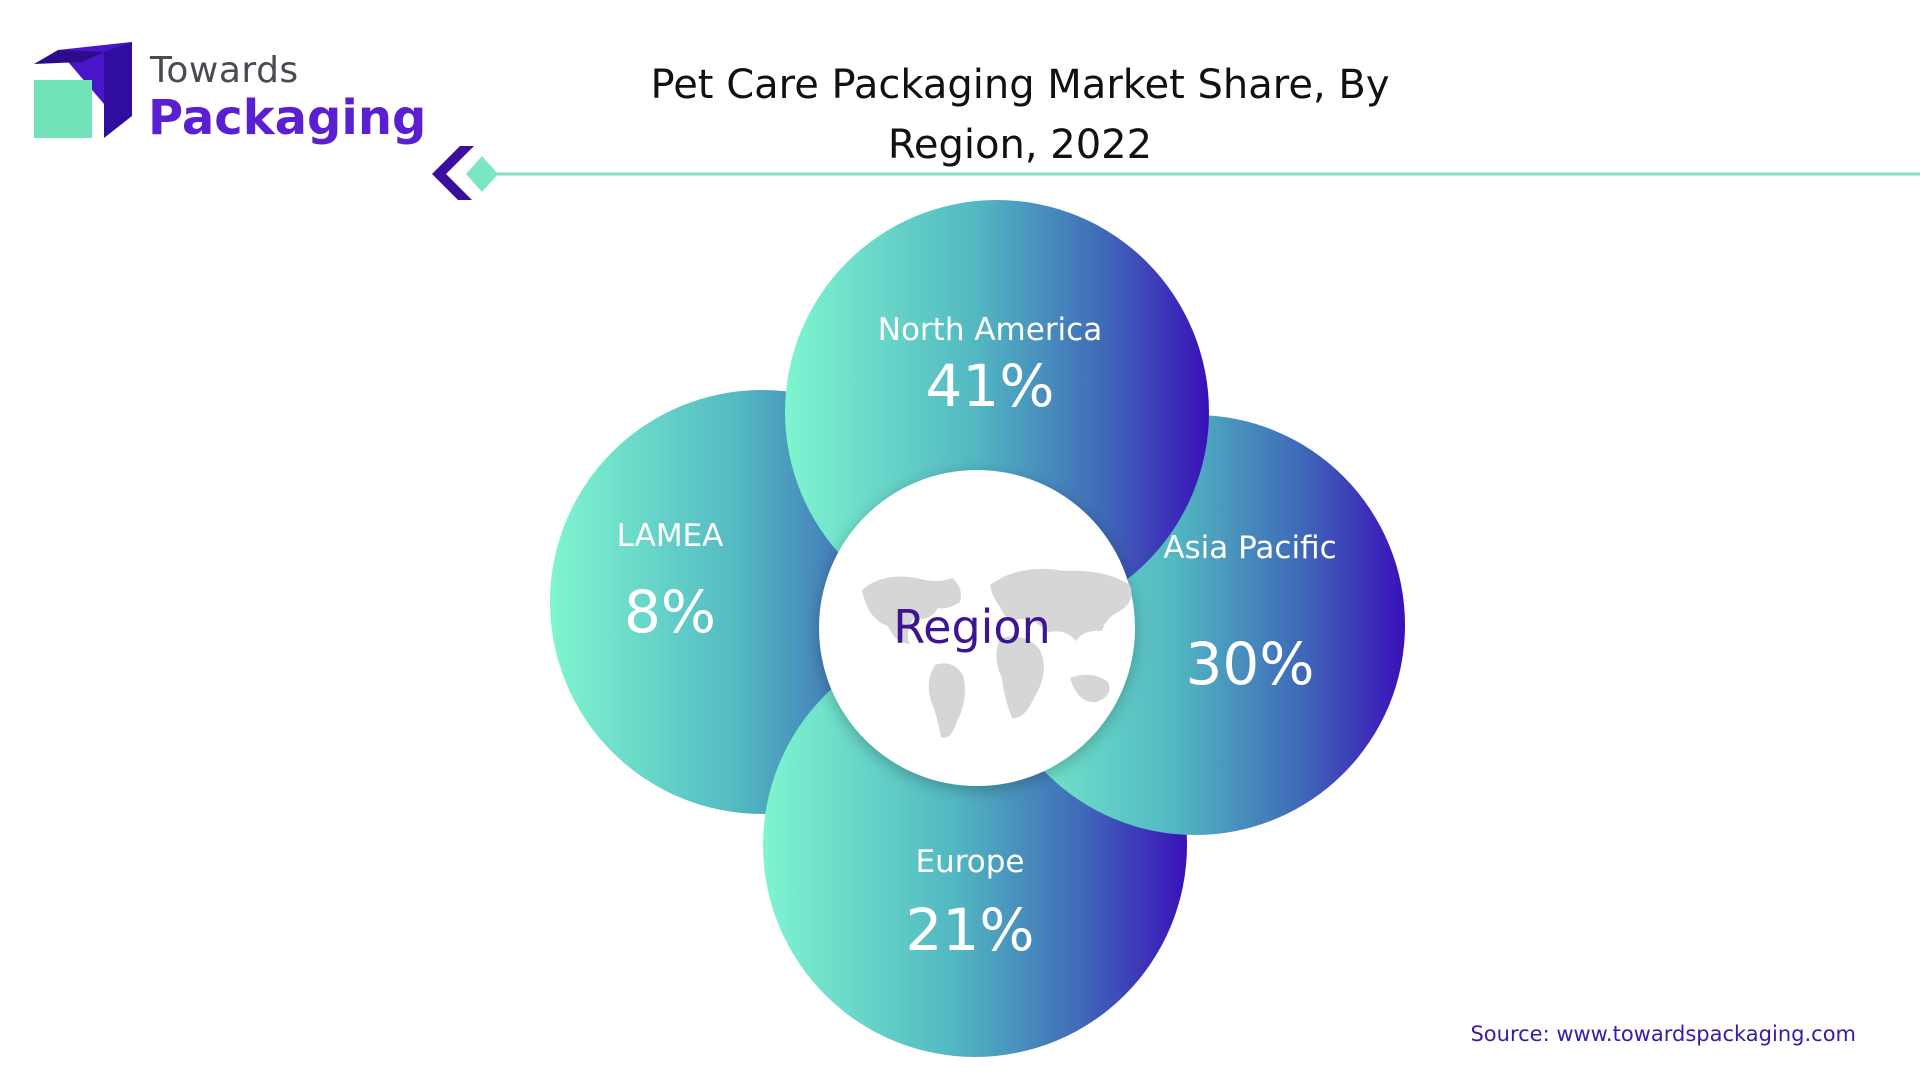 This screenshot has width=1920, height=1080. Describe the element at coordinates (670, 536) in the screenshot. I see `region-name-lamea: LAMEA` at that location.